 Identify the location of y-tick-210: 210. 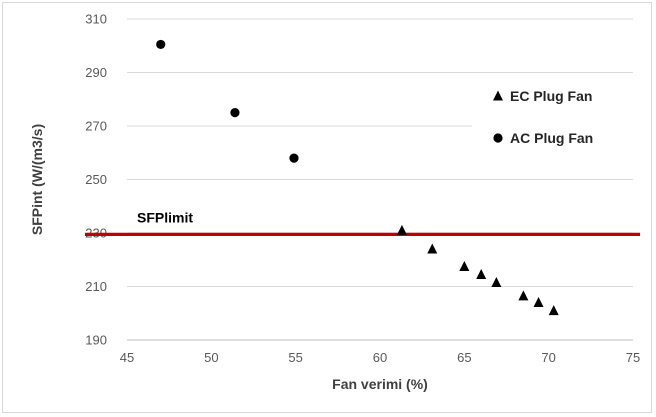
(96, 286).